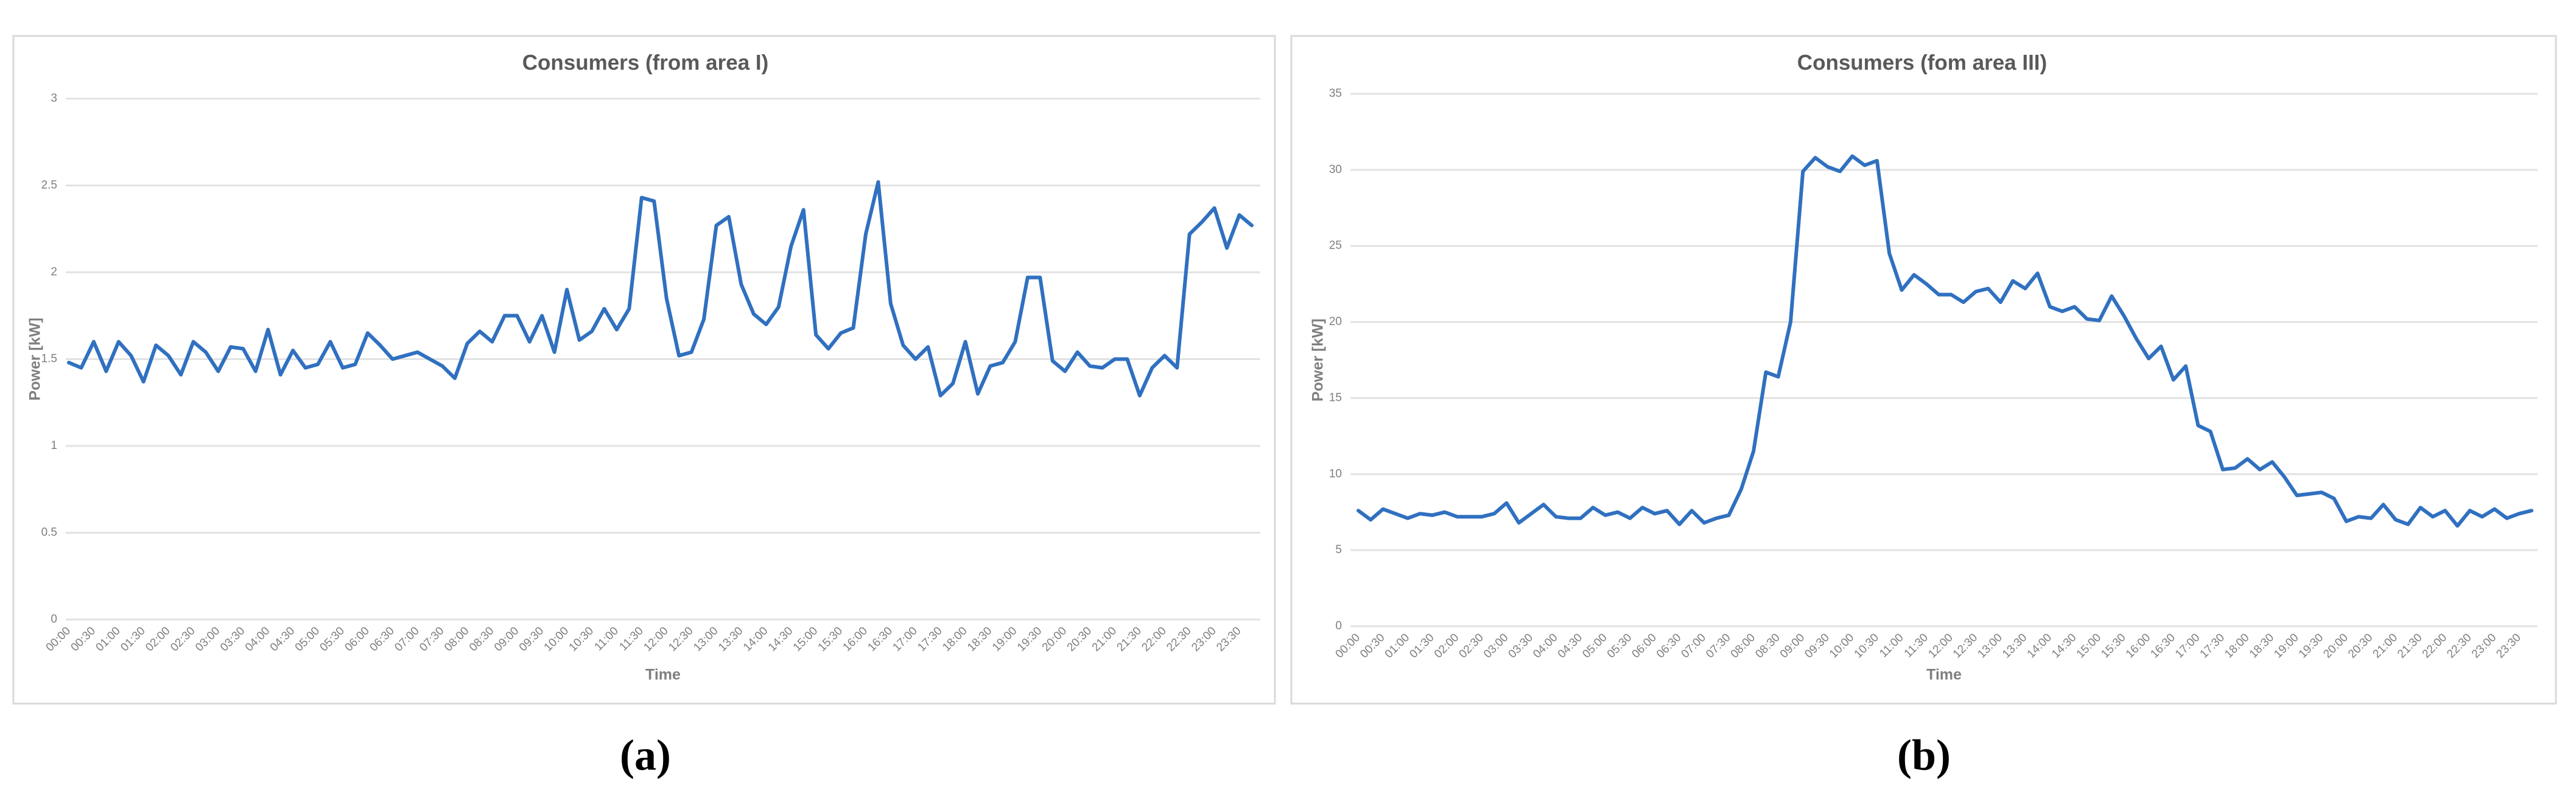 The width and height of the screenshot is (2576, 809). Describe the element at coordinates (660, 289) in the screenshot. I see `data-line` at that location.